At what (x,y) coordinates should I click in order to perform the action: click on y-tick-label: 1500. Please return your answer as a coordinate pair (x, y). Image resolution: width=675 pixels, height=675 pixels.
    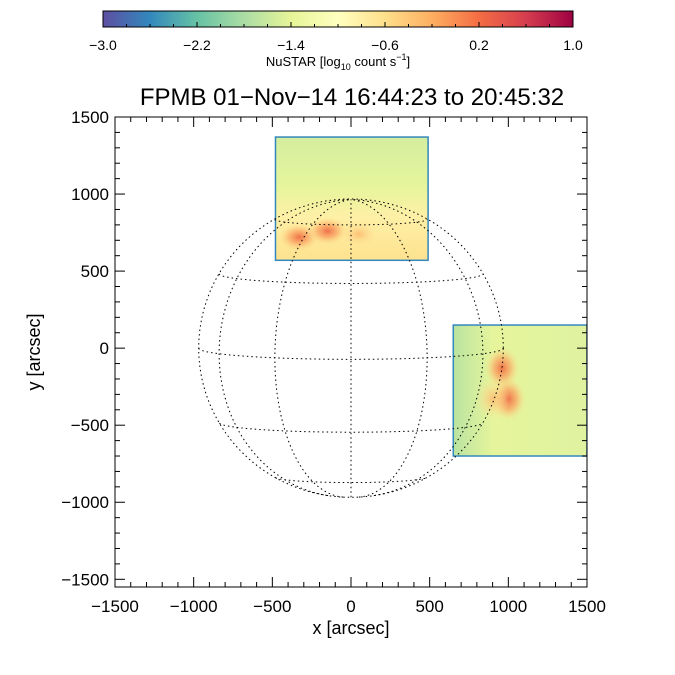
    Looking at the image, I should click on (90, 117).